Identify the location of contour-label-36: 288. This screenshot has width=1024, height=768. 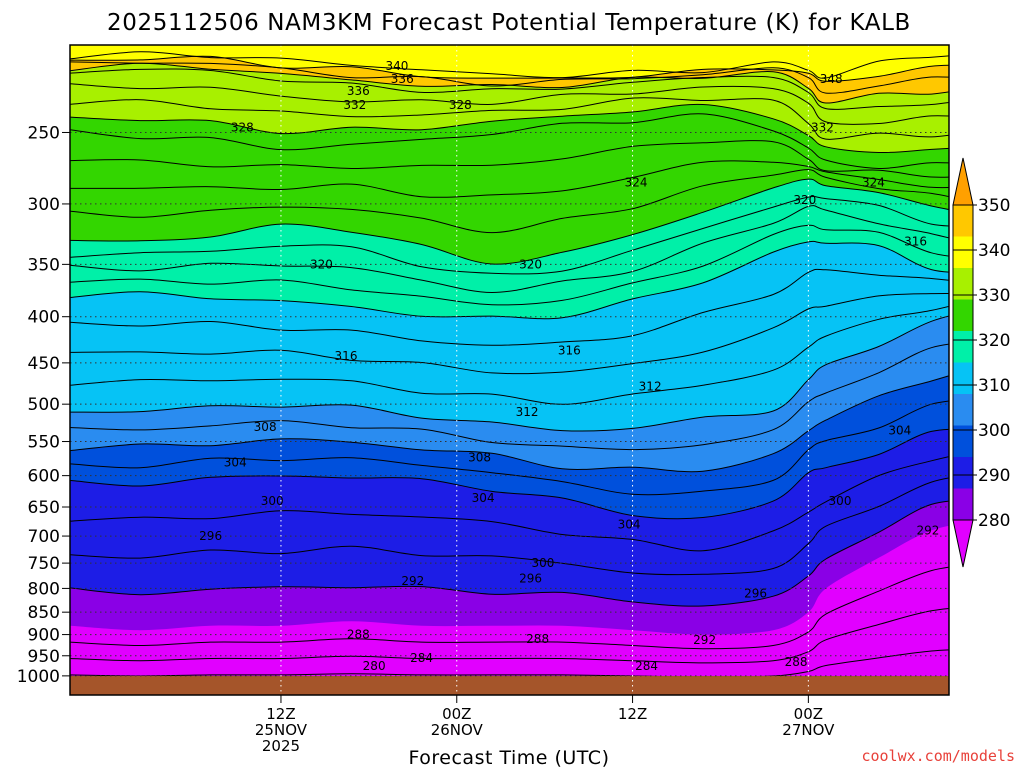
(796, 662).